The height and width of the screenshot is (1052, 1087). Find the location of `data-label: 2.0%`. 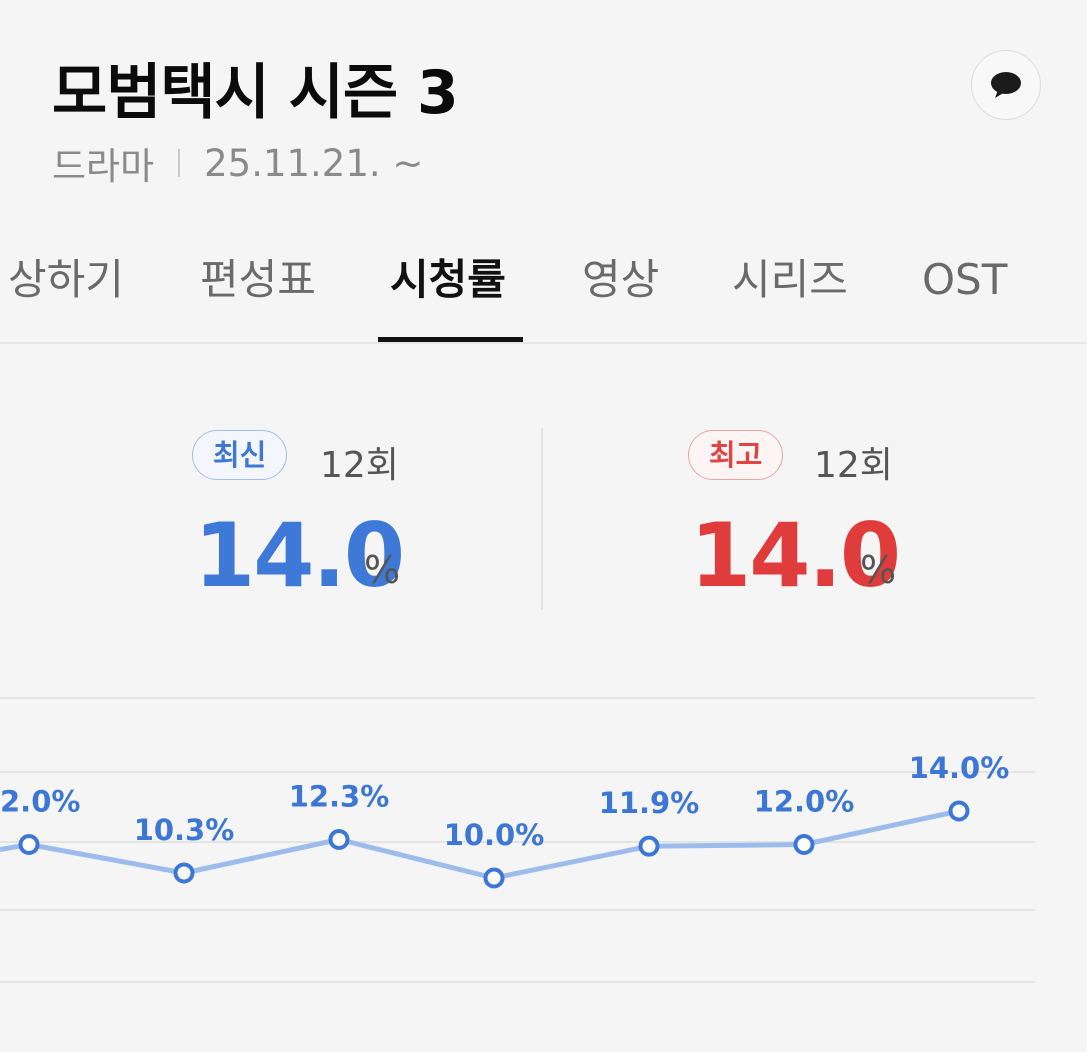

data-label: 2.0% is located at coordinates (40, 802).